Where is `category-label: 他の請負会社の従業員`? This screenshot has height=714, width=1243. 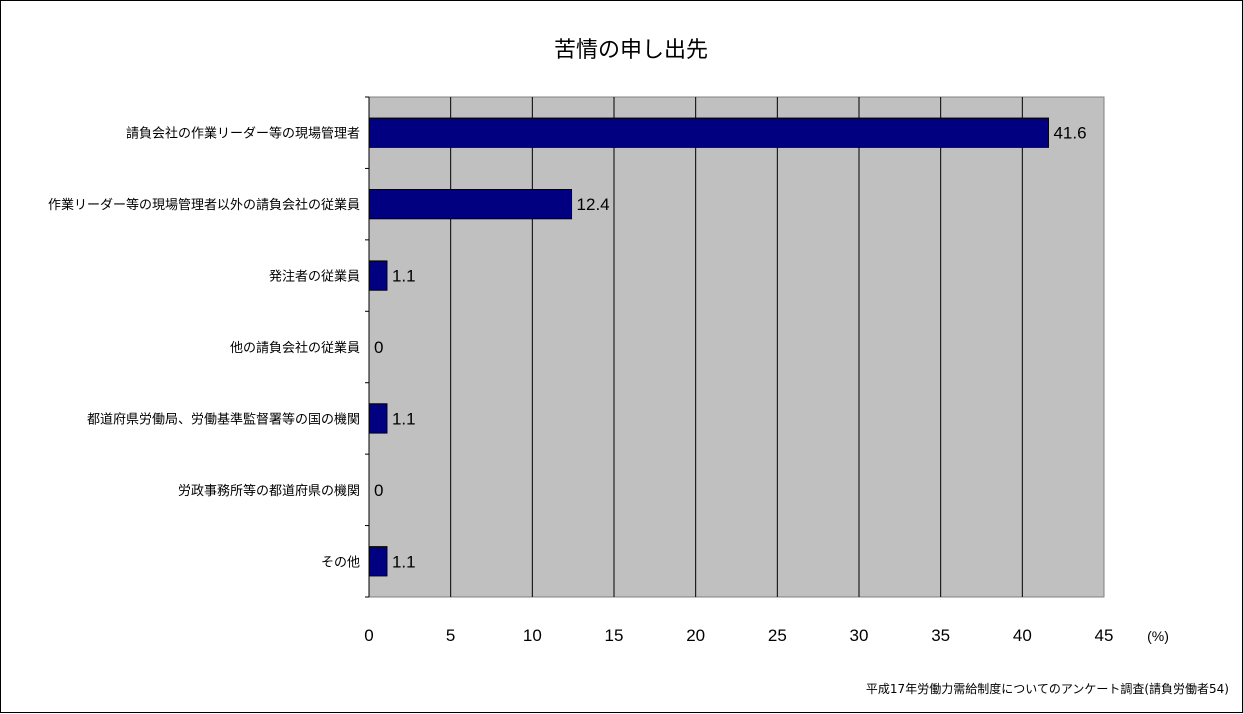
category-label: 他の請負会社の従業員 is located at coordinates (295, 348).